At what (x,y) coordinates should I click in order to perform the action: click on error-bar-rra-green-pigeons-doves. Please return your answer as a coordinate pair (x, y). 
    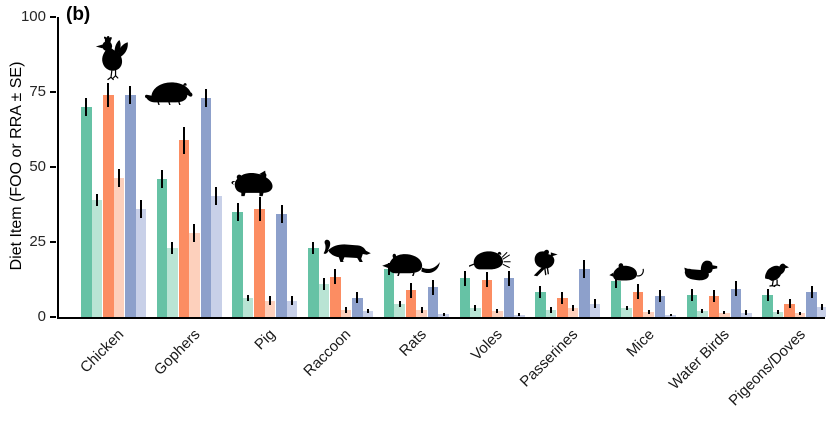
    Looking at the image, I should click on (778, 311).